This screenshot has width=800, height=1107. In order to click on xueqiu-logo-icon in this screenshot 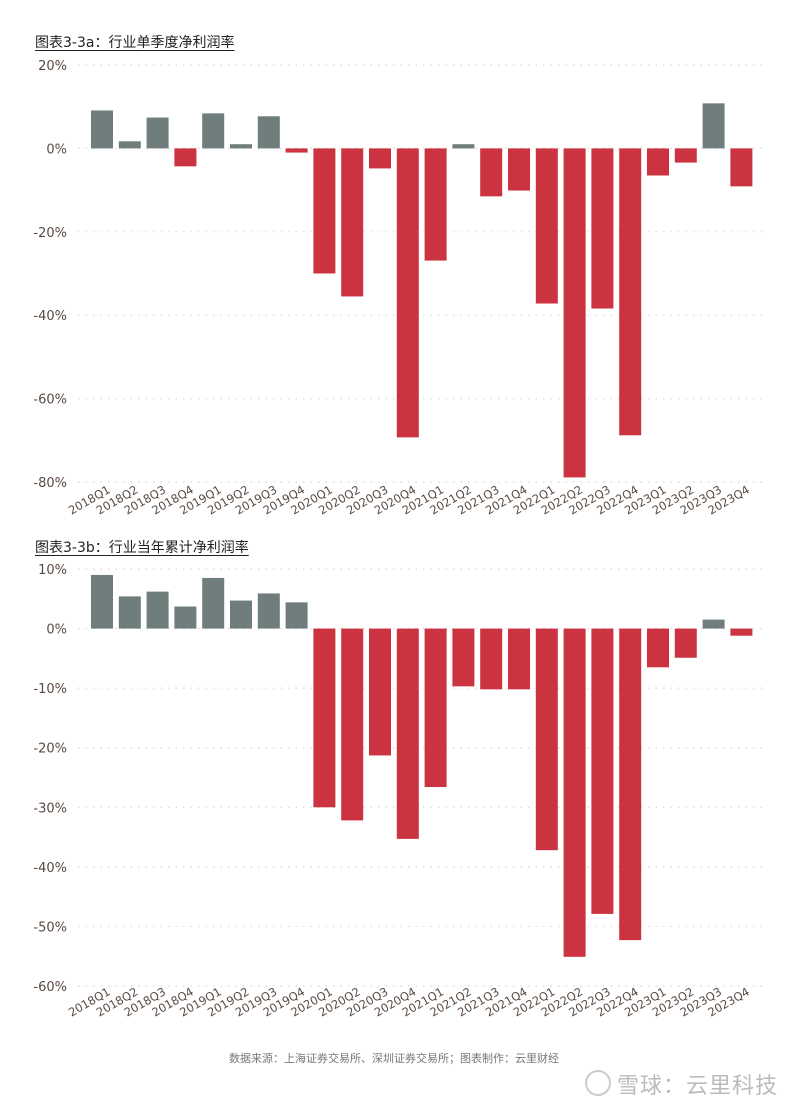, I will do `click(598, 1083)`.